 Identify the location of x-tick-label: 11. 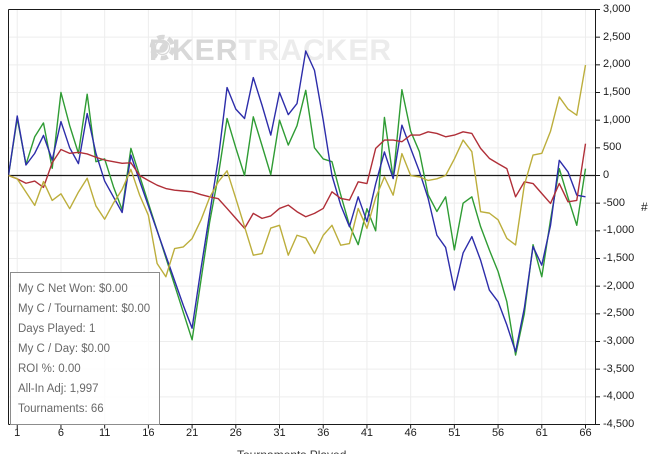
(104, 433).